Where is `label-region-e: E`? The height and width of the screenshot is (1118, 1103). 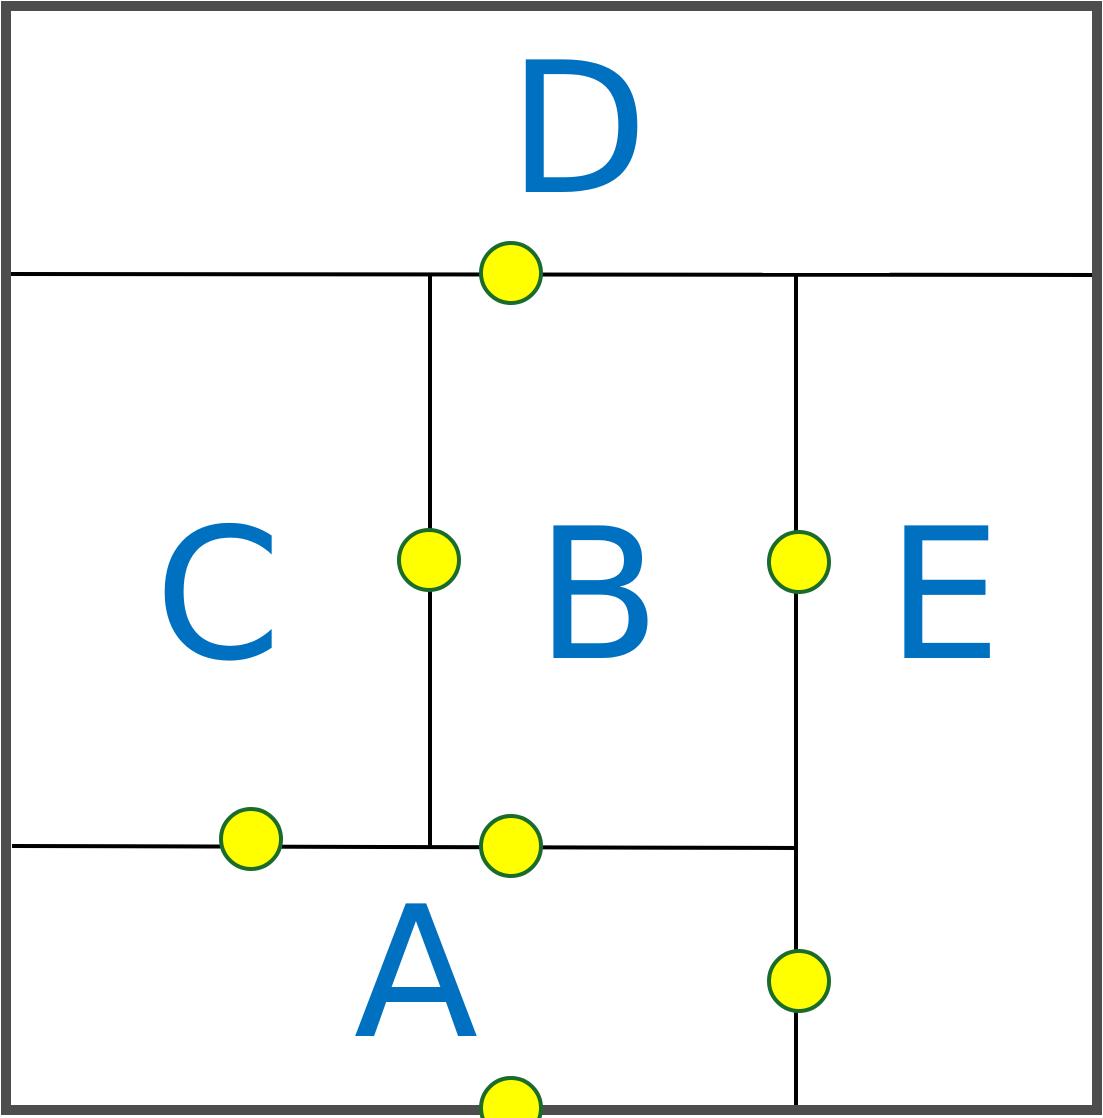
label-region-e: E is located at coordinates (944, 595).